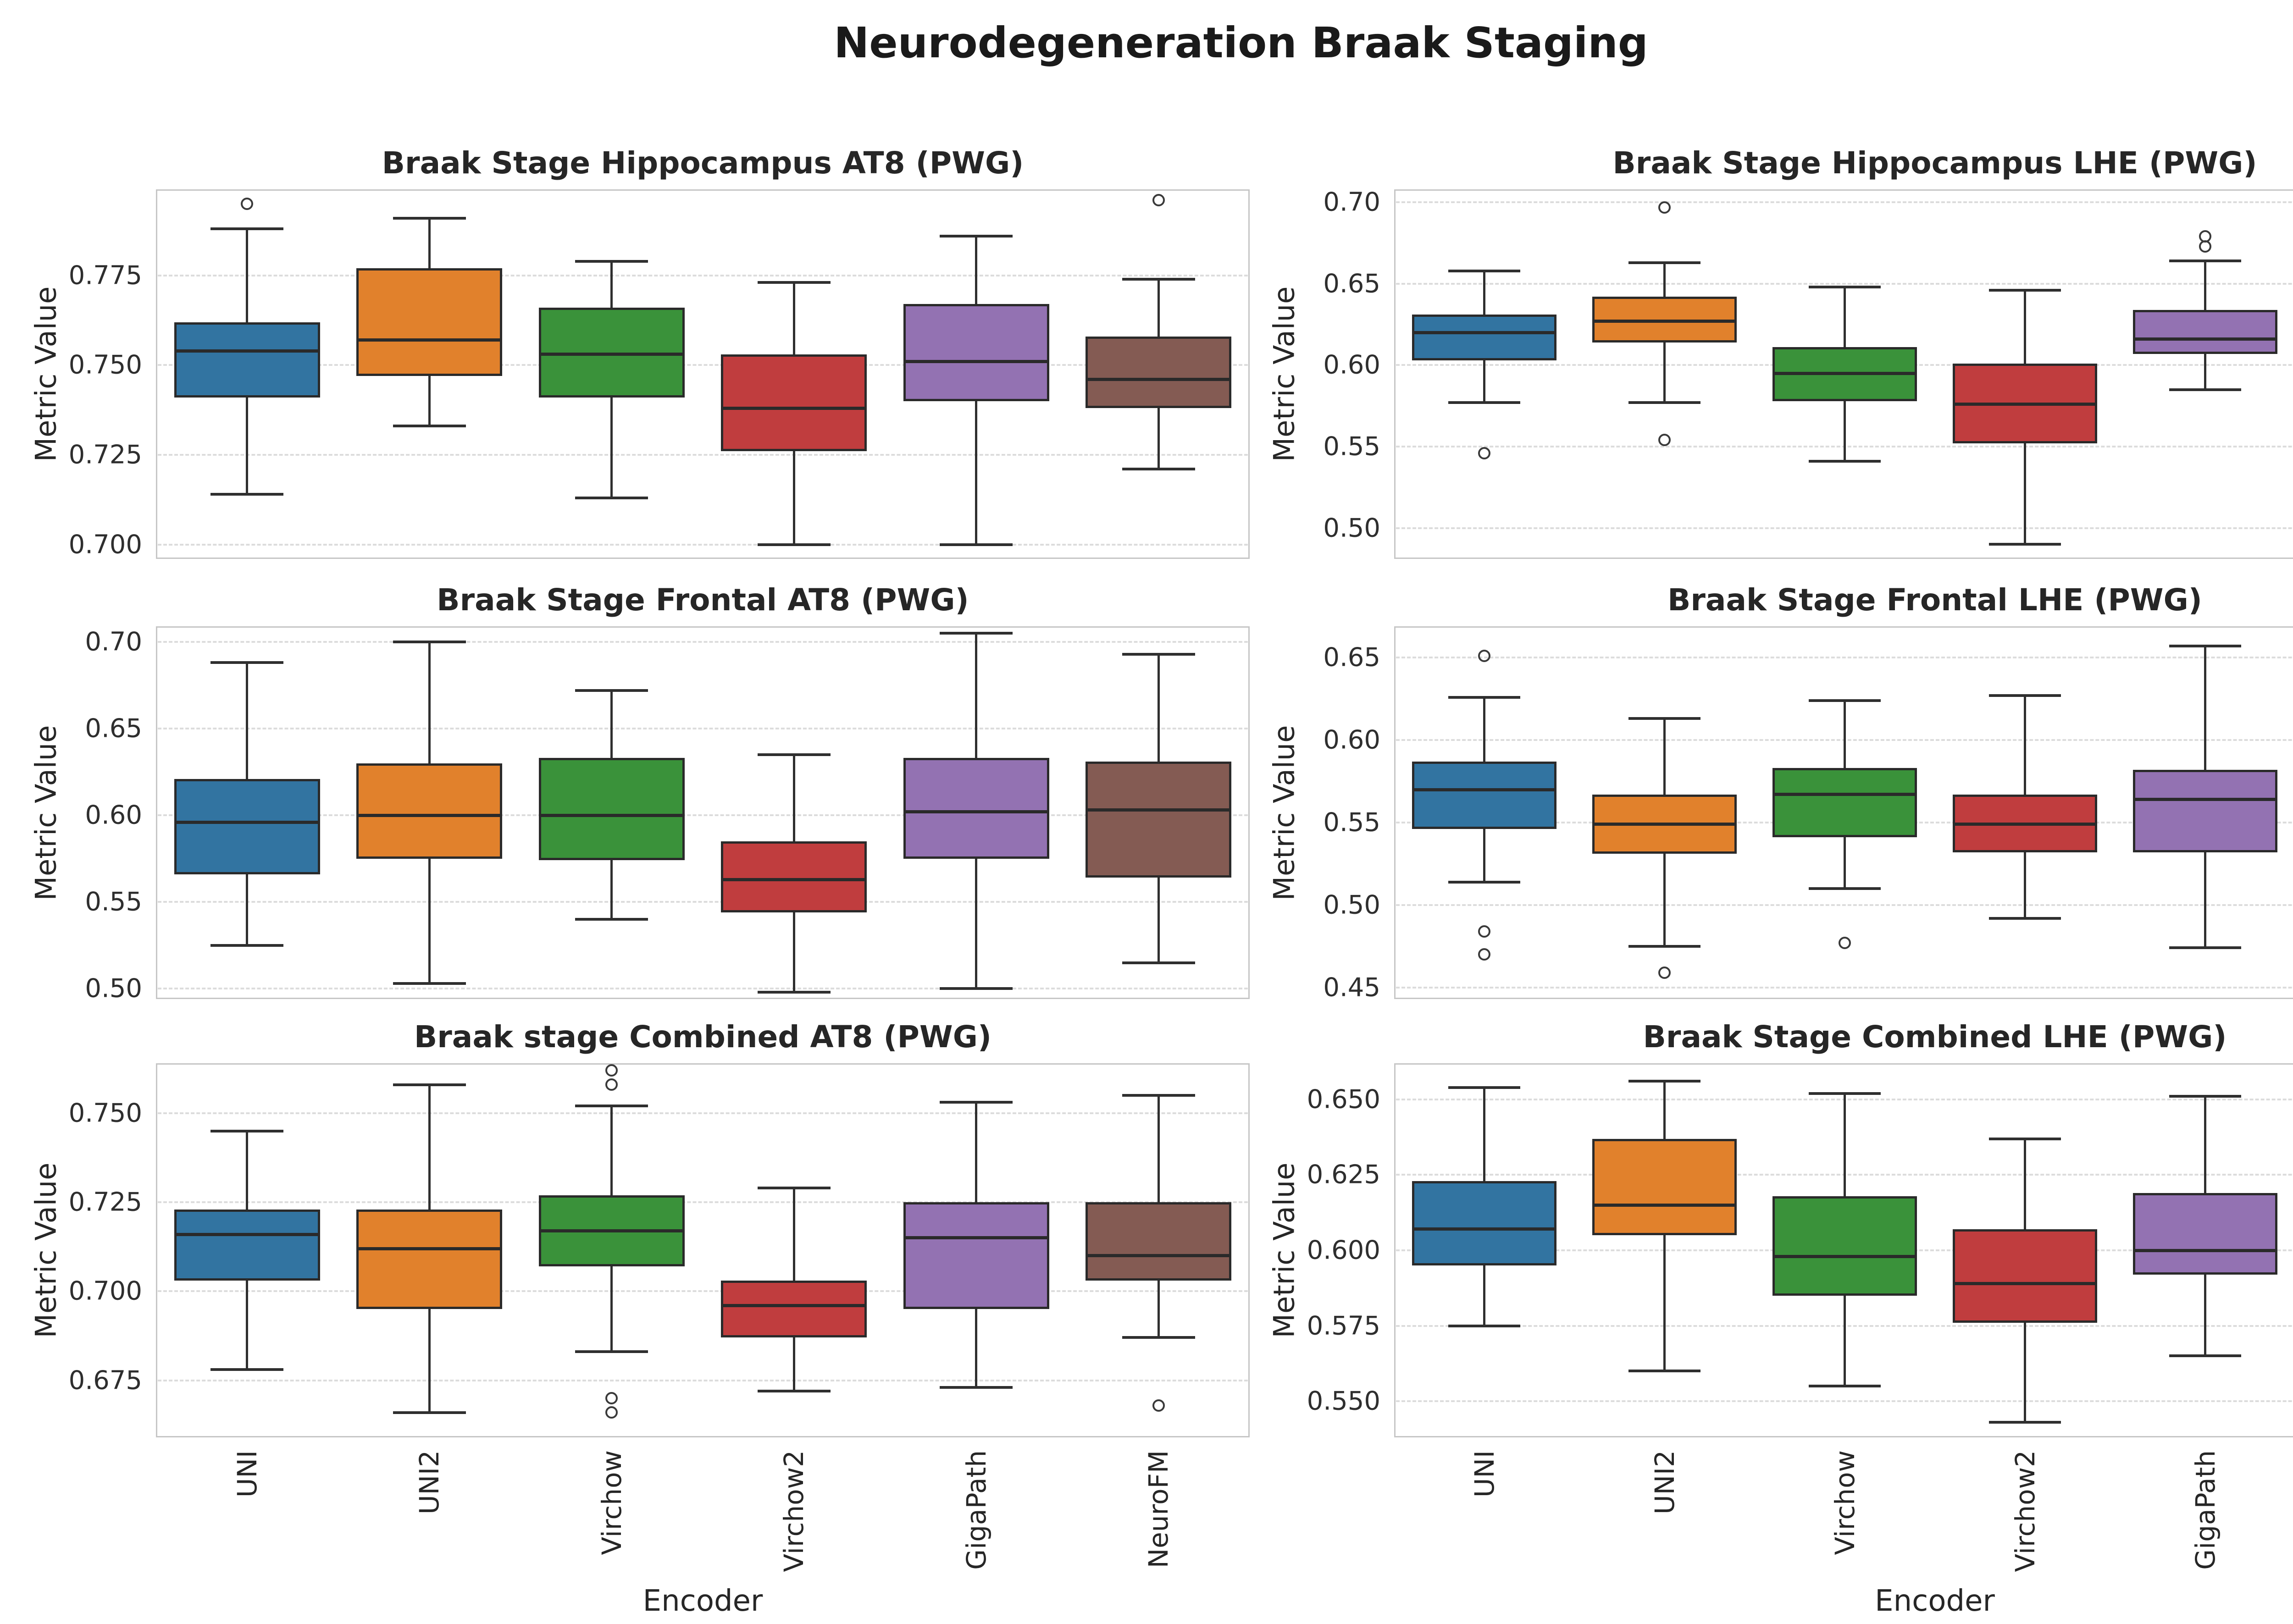  I want to click on y-tick-label: 0.55, so click(114, 902).